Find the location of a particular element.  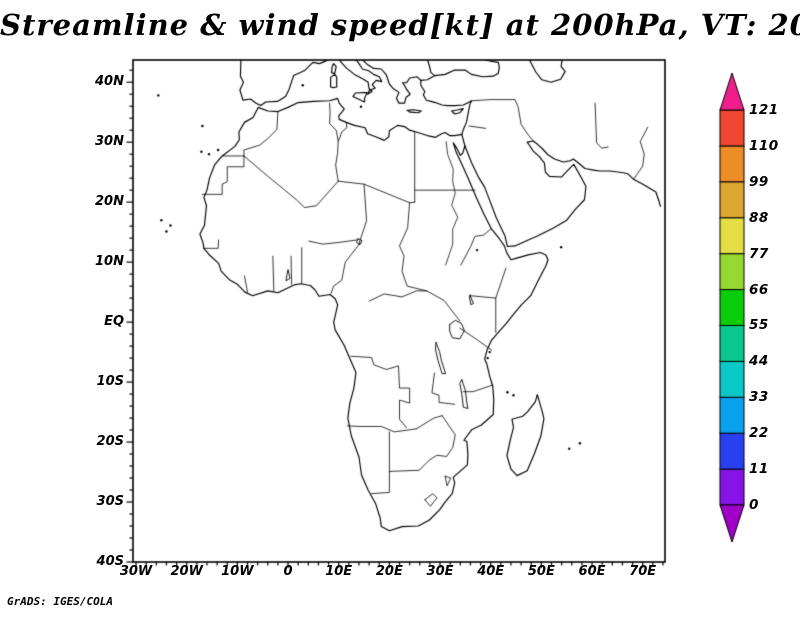

colorbar-label-44: 44 is located at coordinates (759, 361).